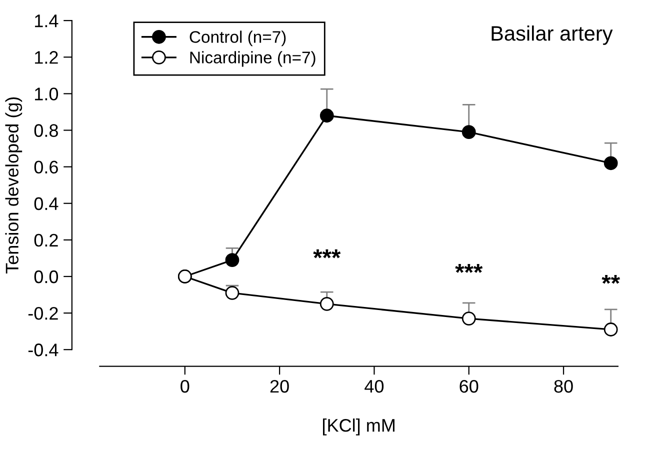  What do you see at coordinates (46, 240) in the screenshot?
I see `y-tick-label: 0.2` at bounding box center [46, 240].